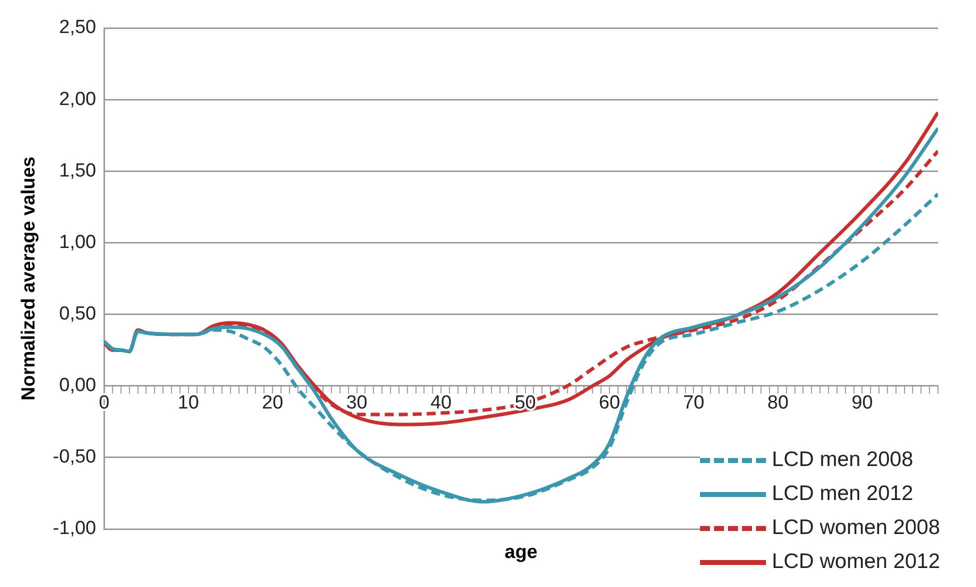 This screenshot has height=587, width=976. Describe the element at coordinates (856, 528) in the screenshot. I see `legend-label: LCD women 2008` at that location.